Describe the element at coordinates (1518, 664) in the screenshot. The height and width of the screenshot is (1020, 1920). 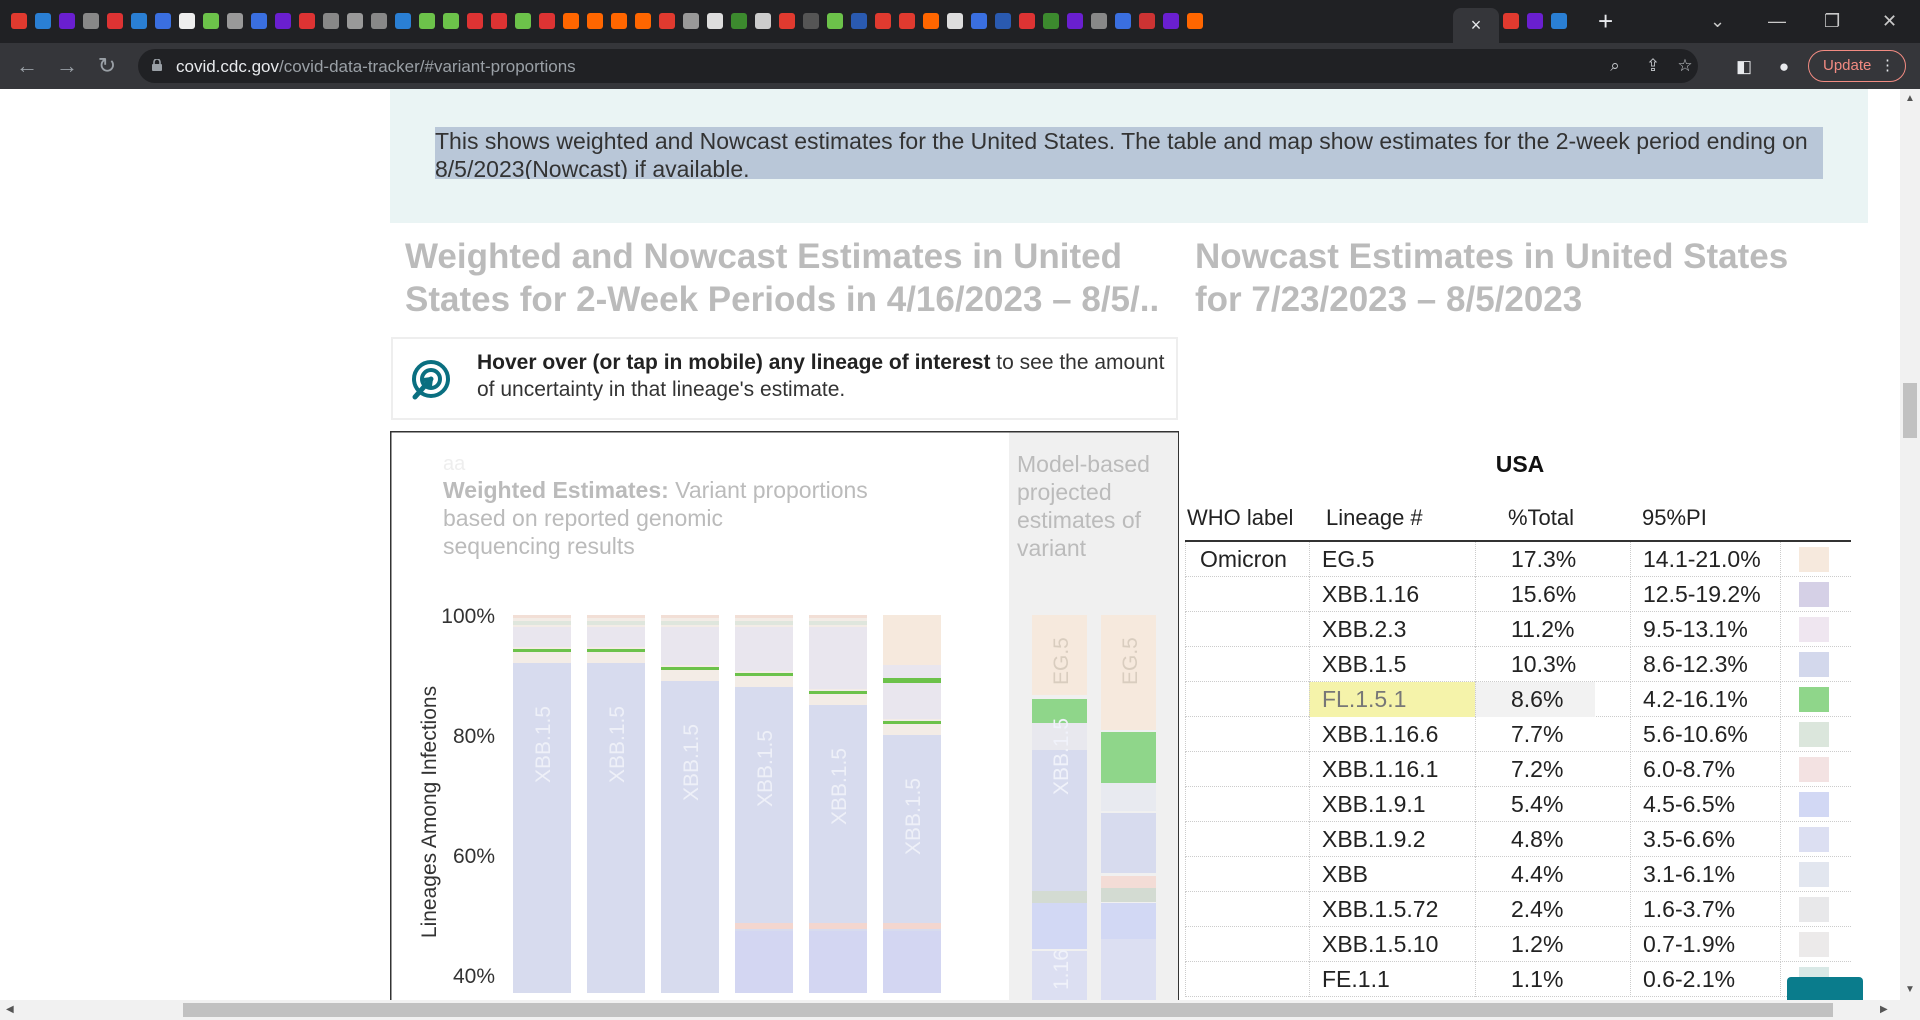
I see `table-row: XBB.1.5 10.3% 8.6-12.3%` at that location.